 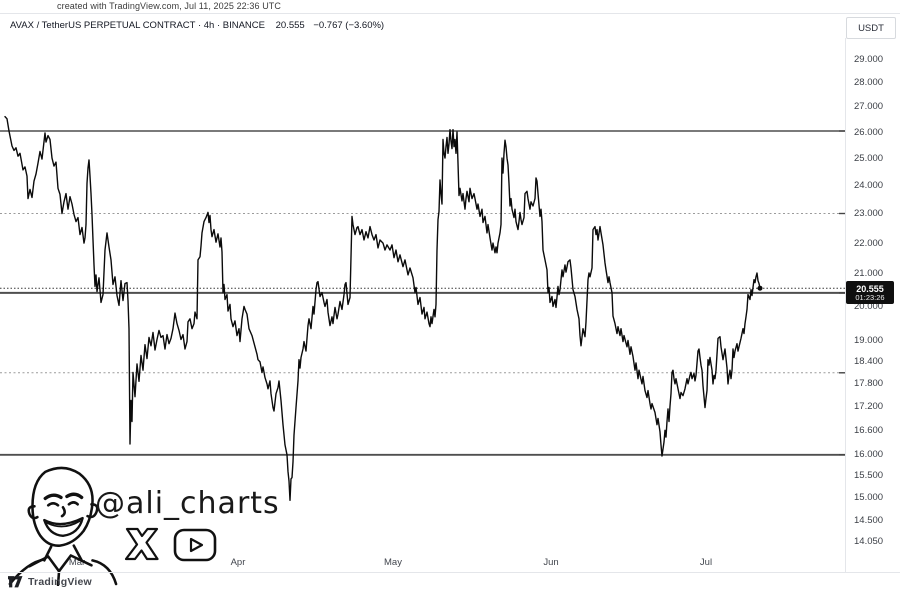 What do you see at coordinates (869, 541) in the screenshot?
I see `price-tick-14.050: 14.050` at bounding box center [869, 541].